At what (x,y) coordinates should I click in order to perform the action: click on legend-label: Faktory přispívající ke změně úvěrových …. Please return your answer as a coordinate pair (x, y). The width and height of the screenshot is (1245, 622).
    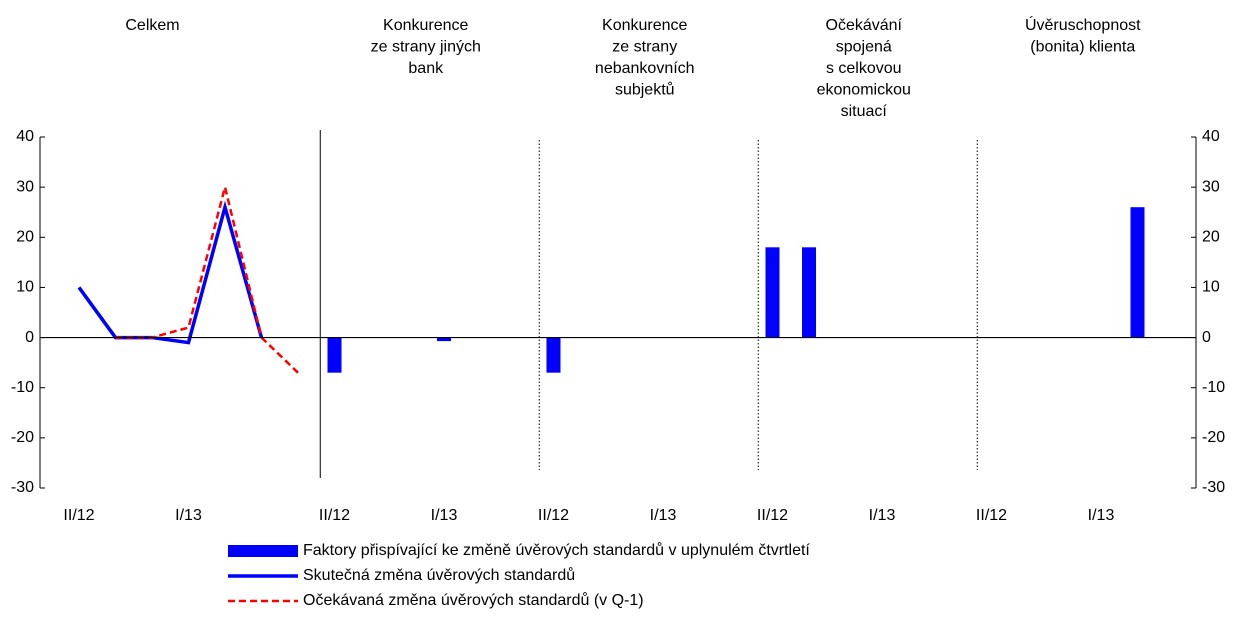
    Looking at the image, I should click on (556, 550).